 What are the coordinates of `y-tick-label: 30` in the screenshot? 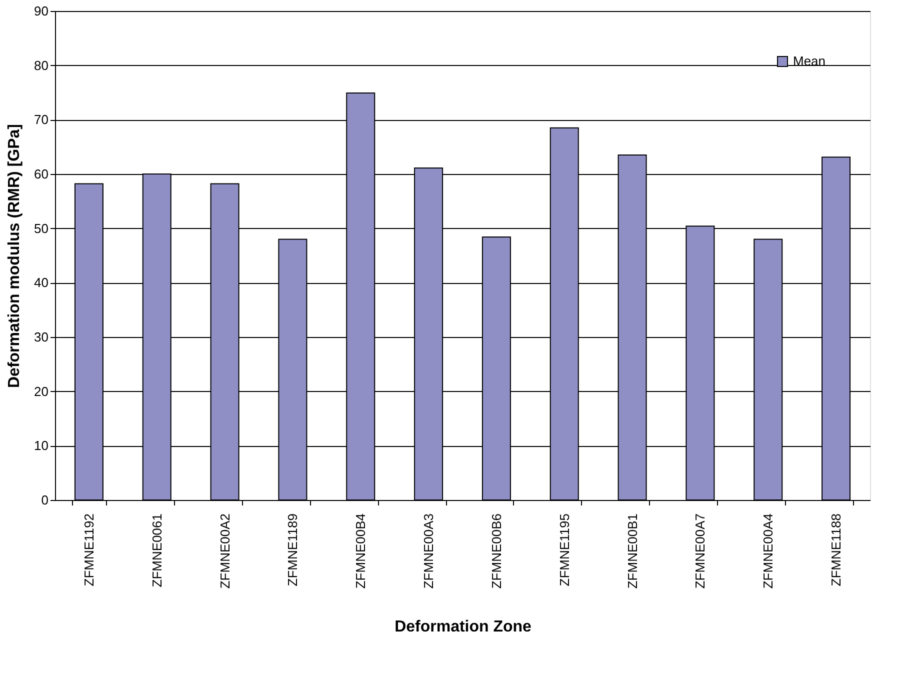 It's located at (41, 337).